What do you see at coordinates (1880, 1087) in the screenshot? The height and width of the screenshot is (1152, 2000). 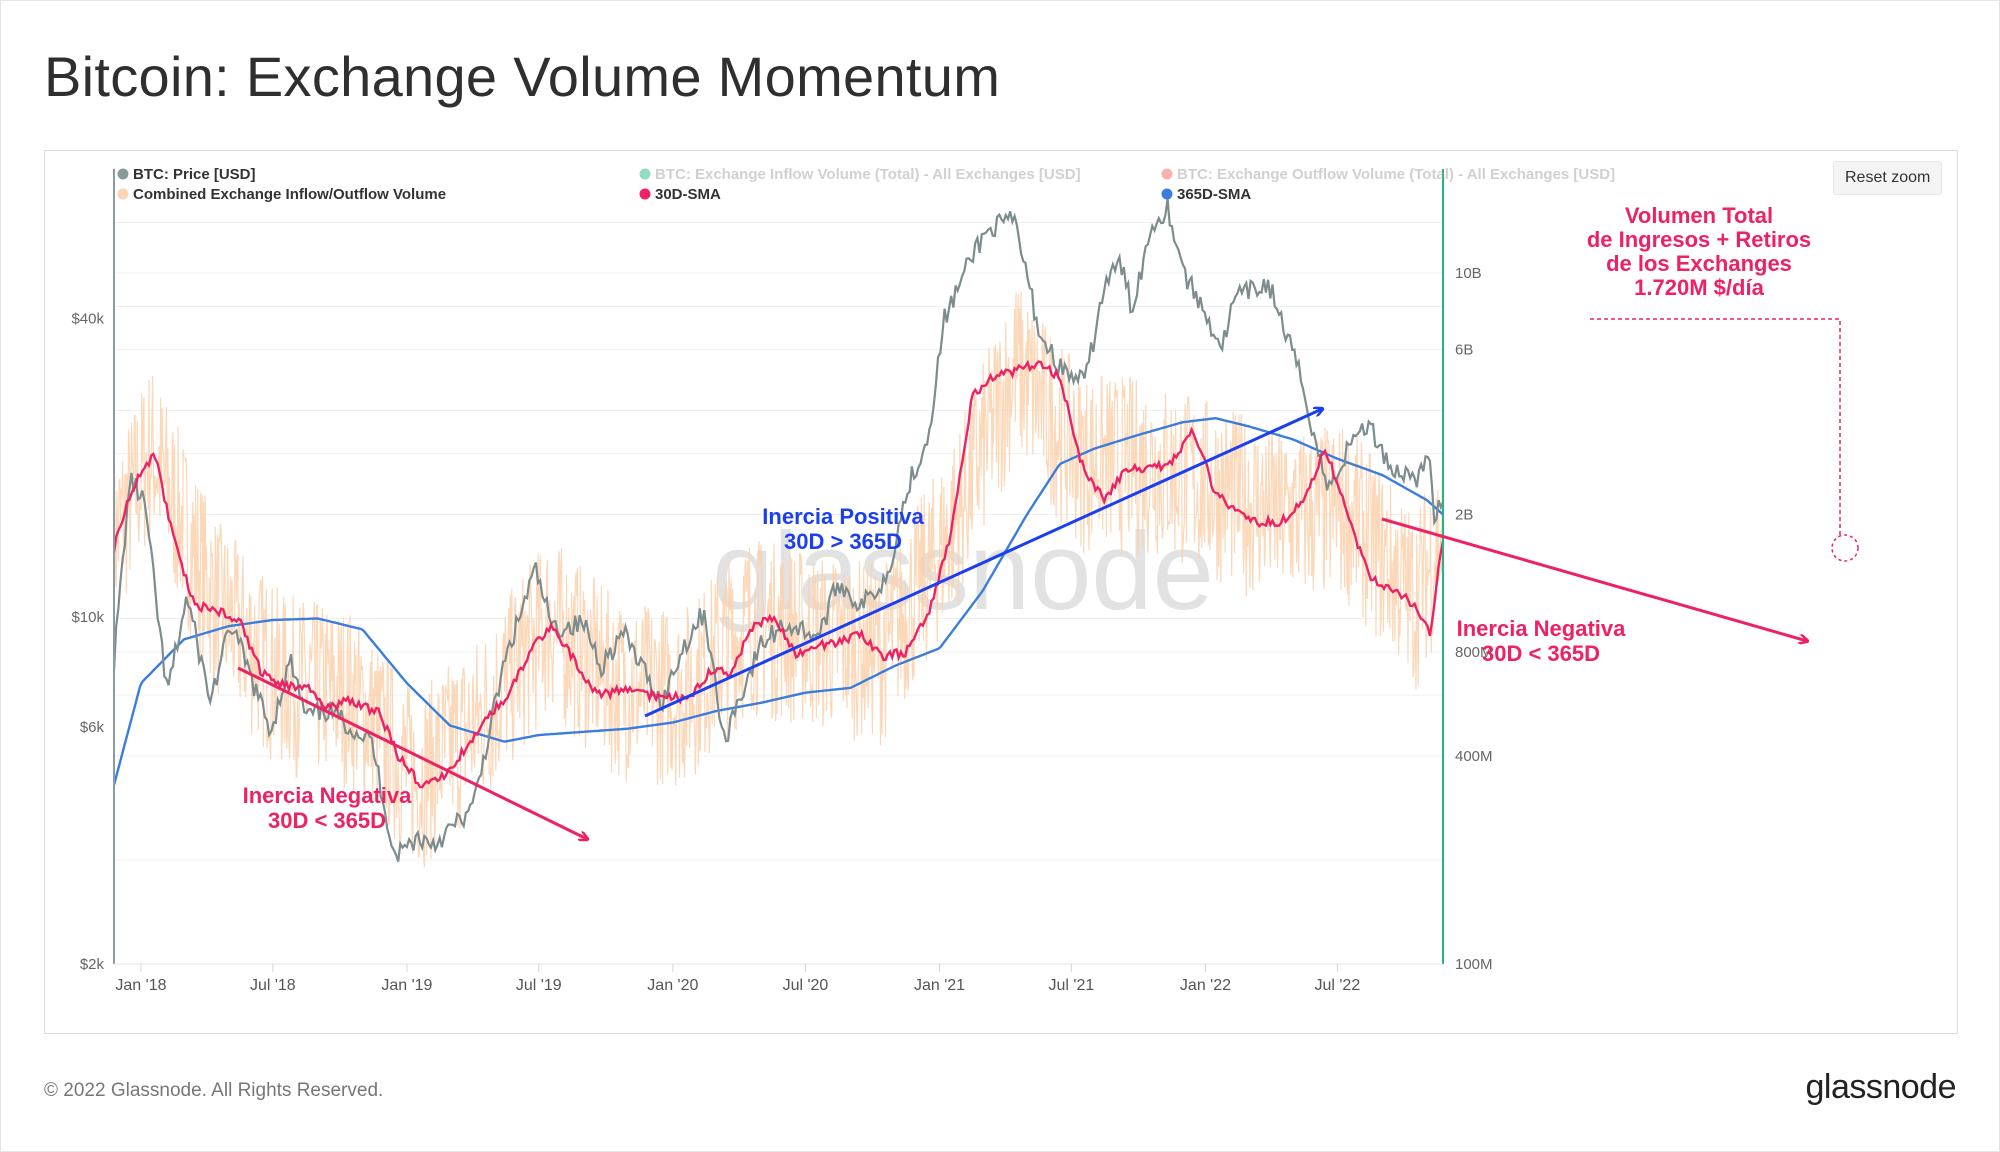 I see `footer-logo: glassnode` at bounding box center [1880, 1087].